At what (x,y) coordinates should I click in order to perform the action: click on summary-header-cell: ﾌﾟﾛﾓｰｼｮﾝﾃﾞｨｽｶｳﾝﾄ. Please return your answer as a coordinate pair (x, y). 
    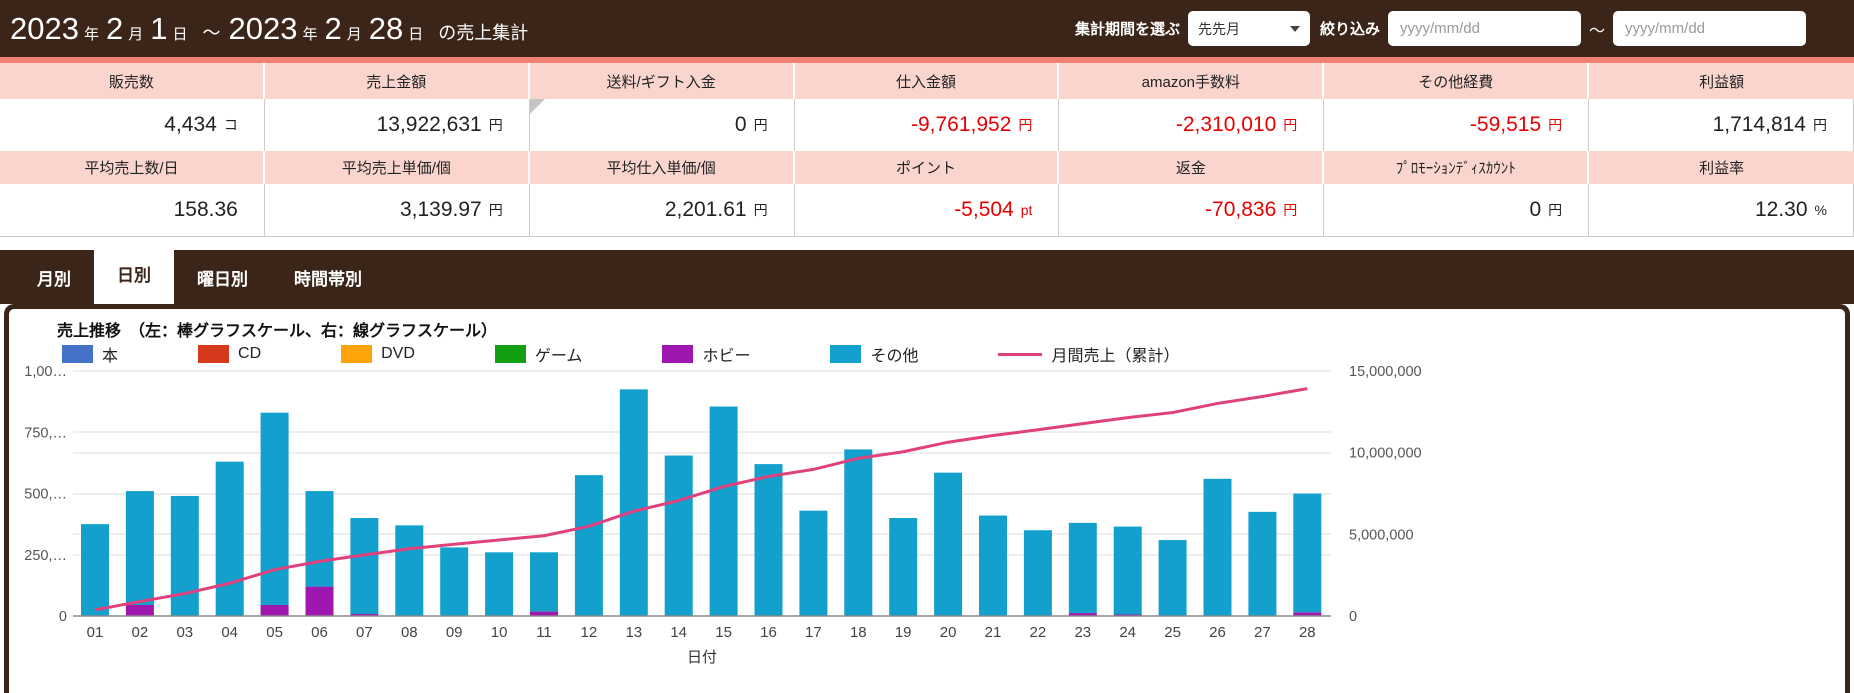
    Looking at the image, I should click on (1457, 167).